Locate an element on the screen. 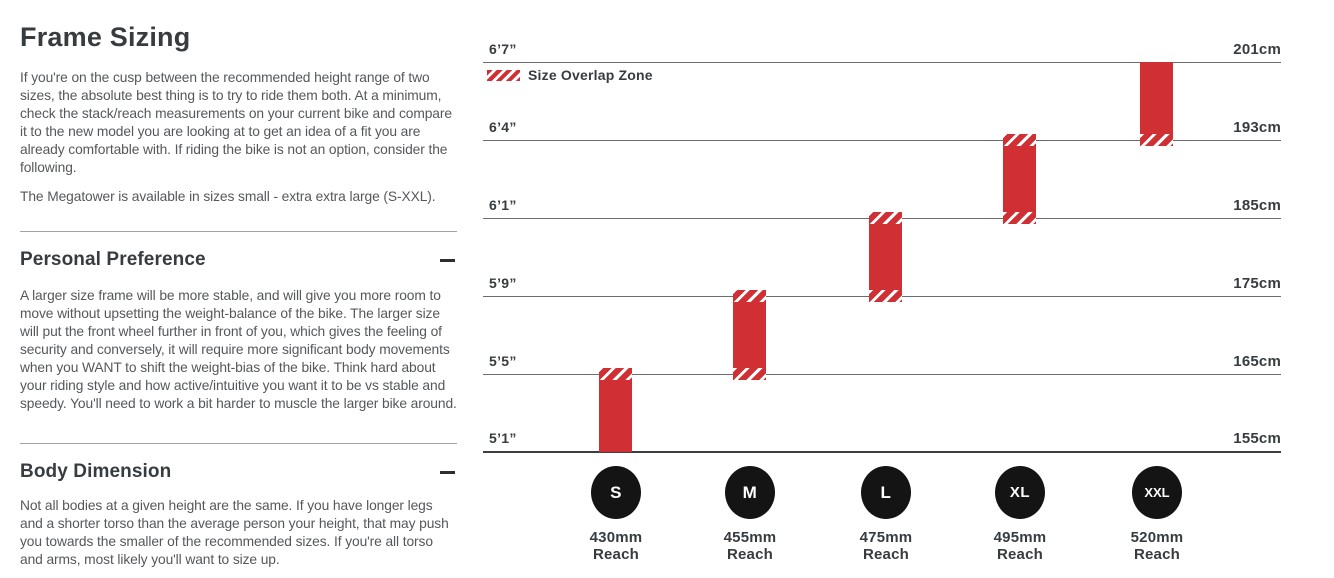 This screenshot has height=578, width=1334. size-badge-label: XXL is located at coordinates (1157, 492).